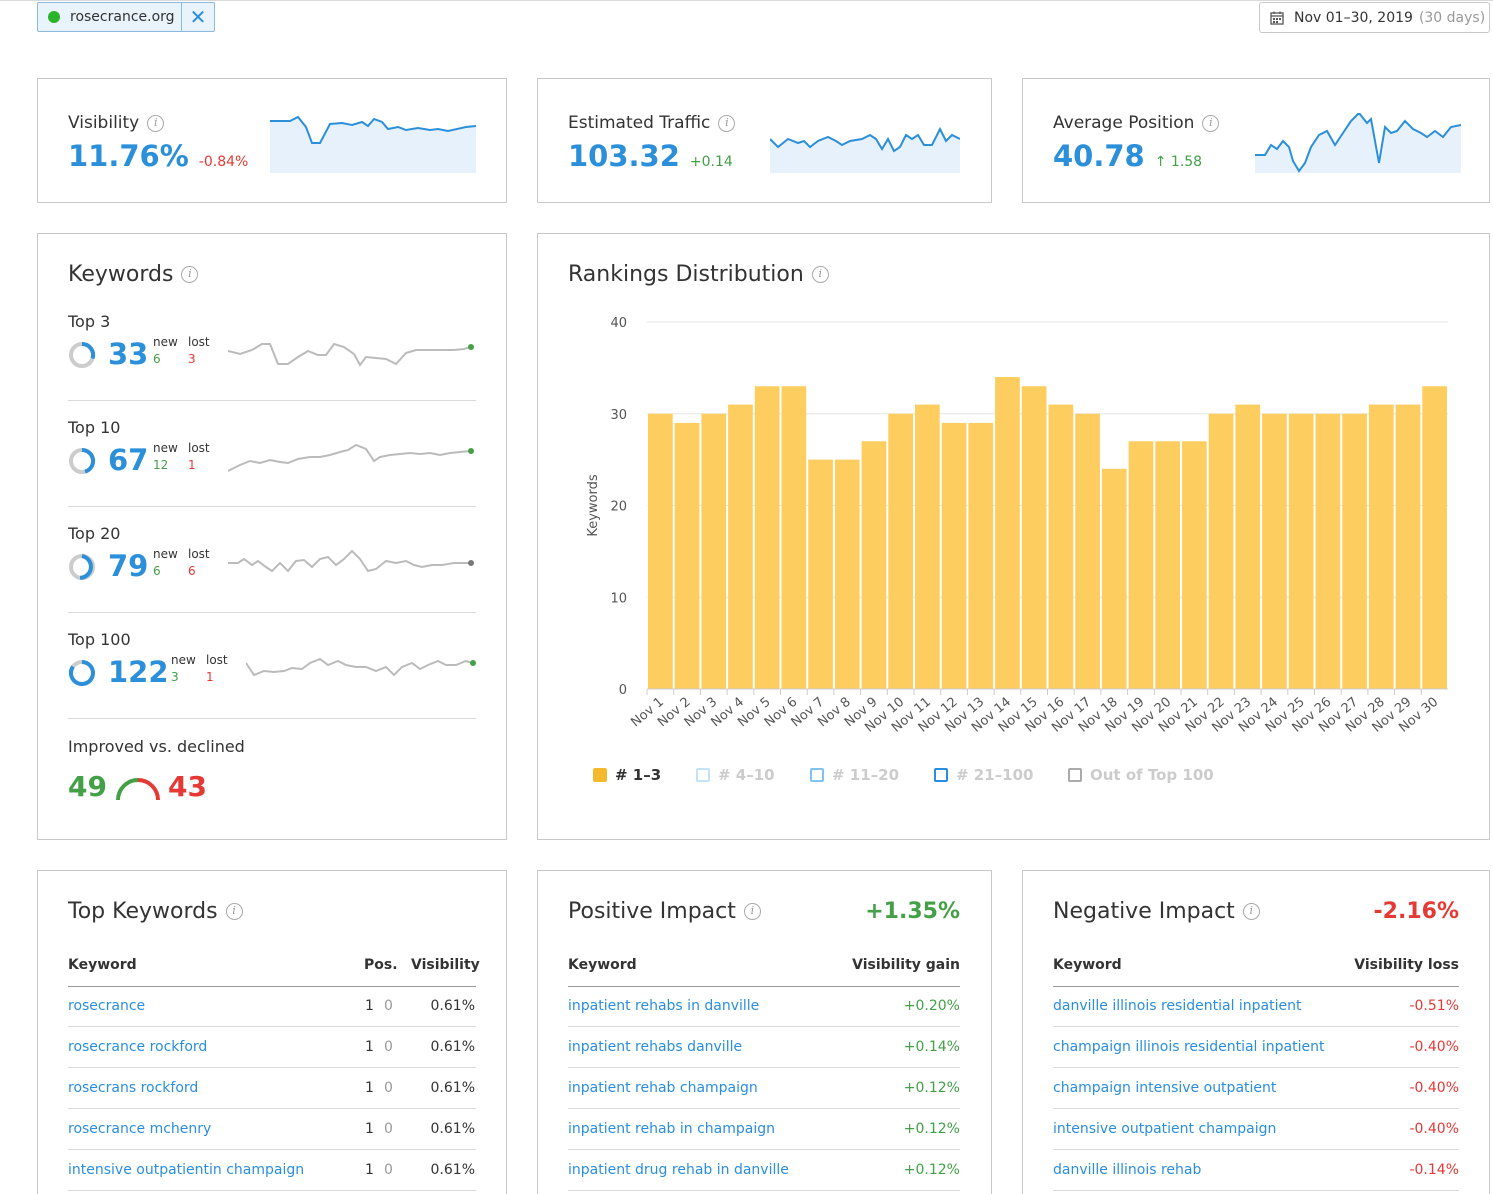 The width and height of the screenshot is (1493, 1194). Describe the element at coordinates (373, 144) in the screenshot. I see `visibility-sparkline` at that location.